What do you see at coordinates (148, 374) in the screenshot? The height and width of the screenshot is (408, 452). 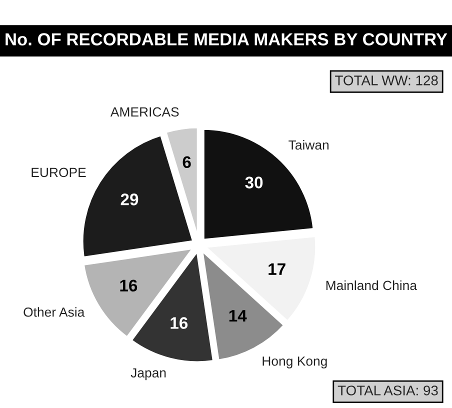 I see `slice-label: Japan` at bounding box center [148, 374].